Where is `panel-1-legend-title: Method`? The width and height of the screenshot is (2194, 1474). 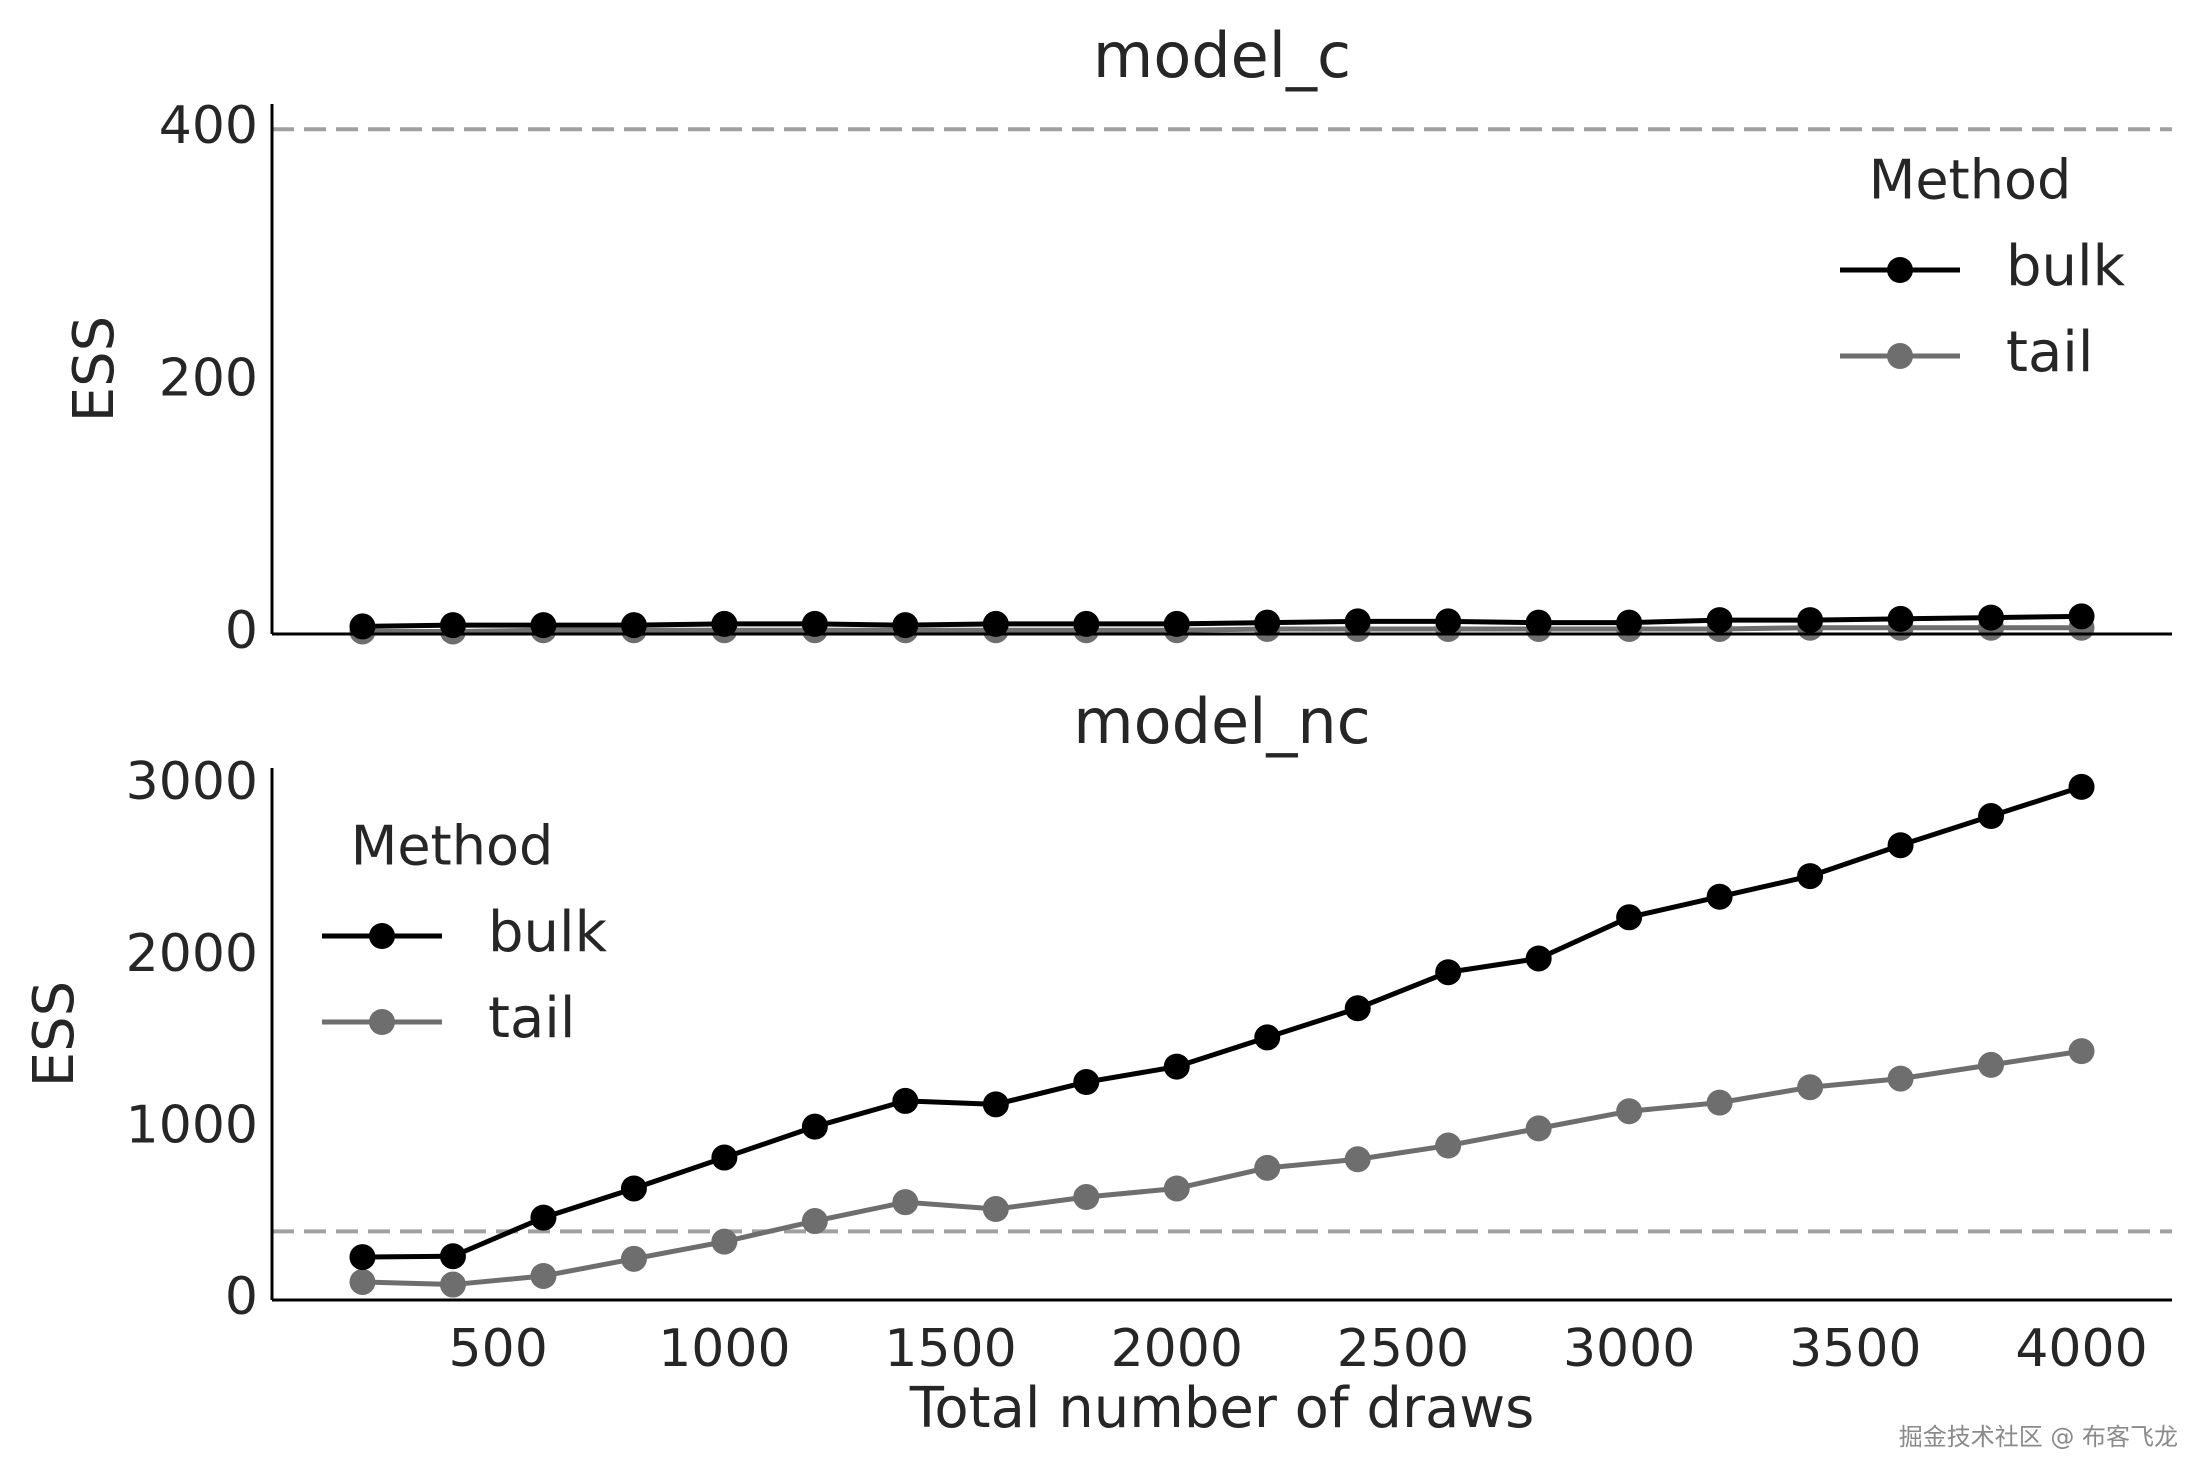
panel-1-legend-title: Method is located at coordinates (1970, 180).